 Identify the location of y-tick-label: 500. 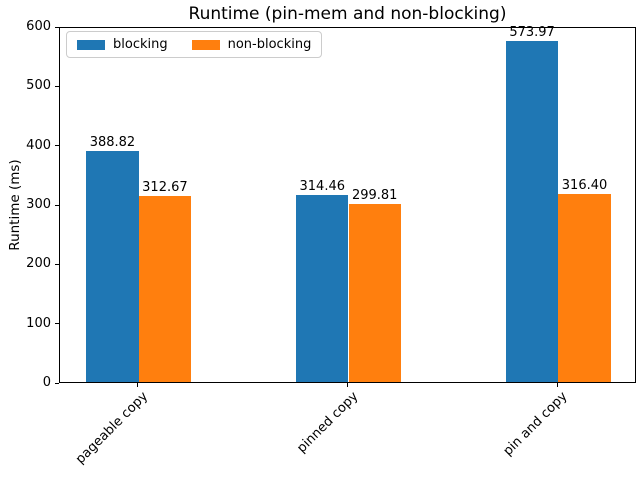
(38, 86).